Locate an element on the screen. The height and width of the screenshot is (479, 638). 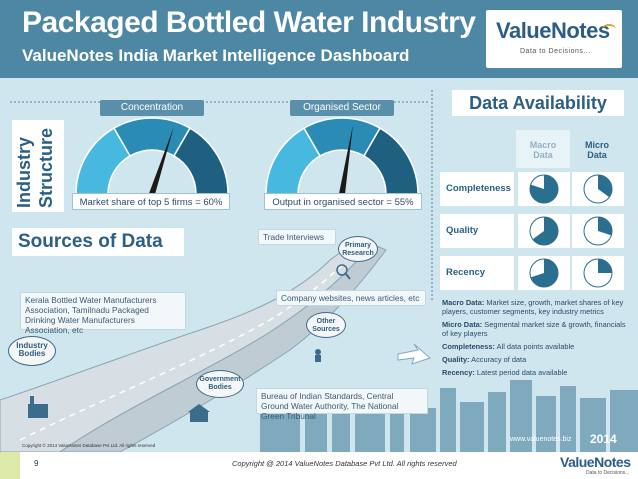
sign-industry-bodies: Industry Bodies is located at coordinates (32, 351).